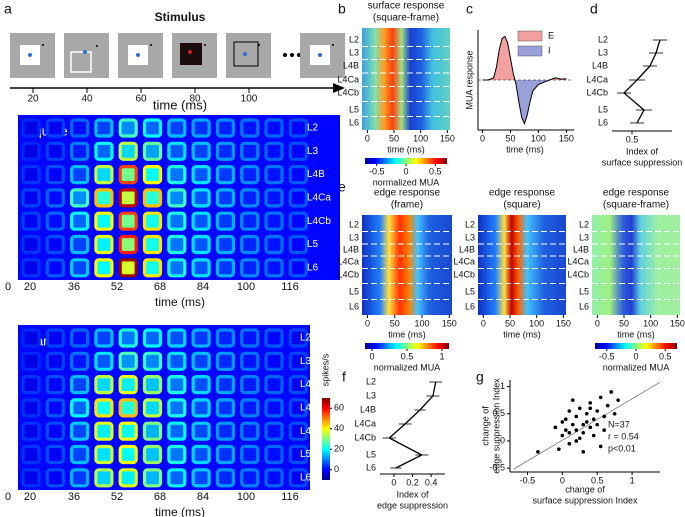 The image size is (685, 517). I want to click on response-line, so click(524, 80).